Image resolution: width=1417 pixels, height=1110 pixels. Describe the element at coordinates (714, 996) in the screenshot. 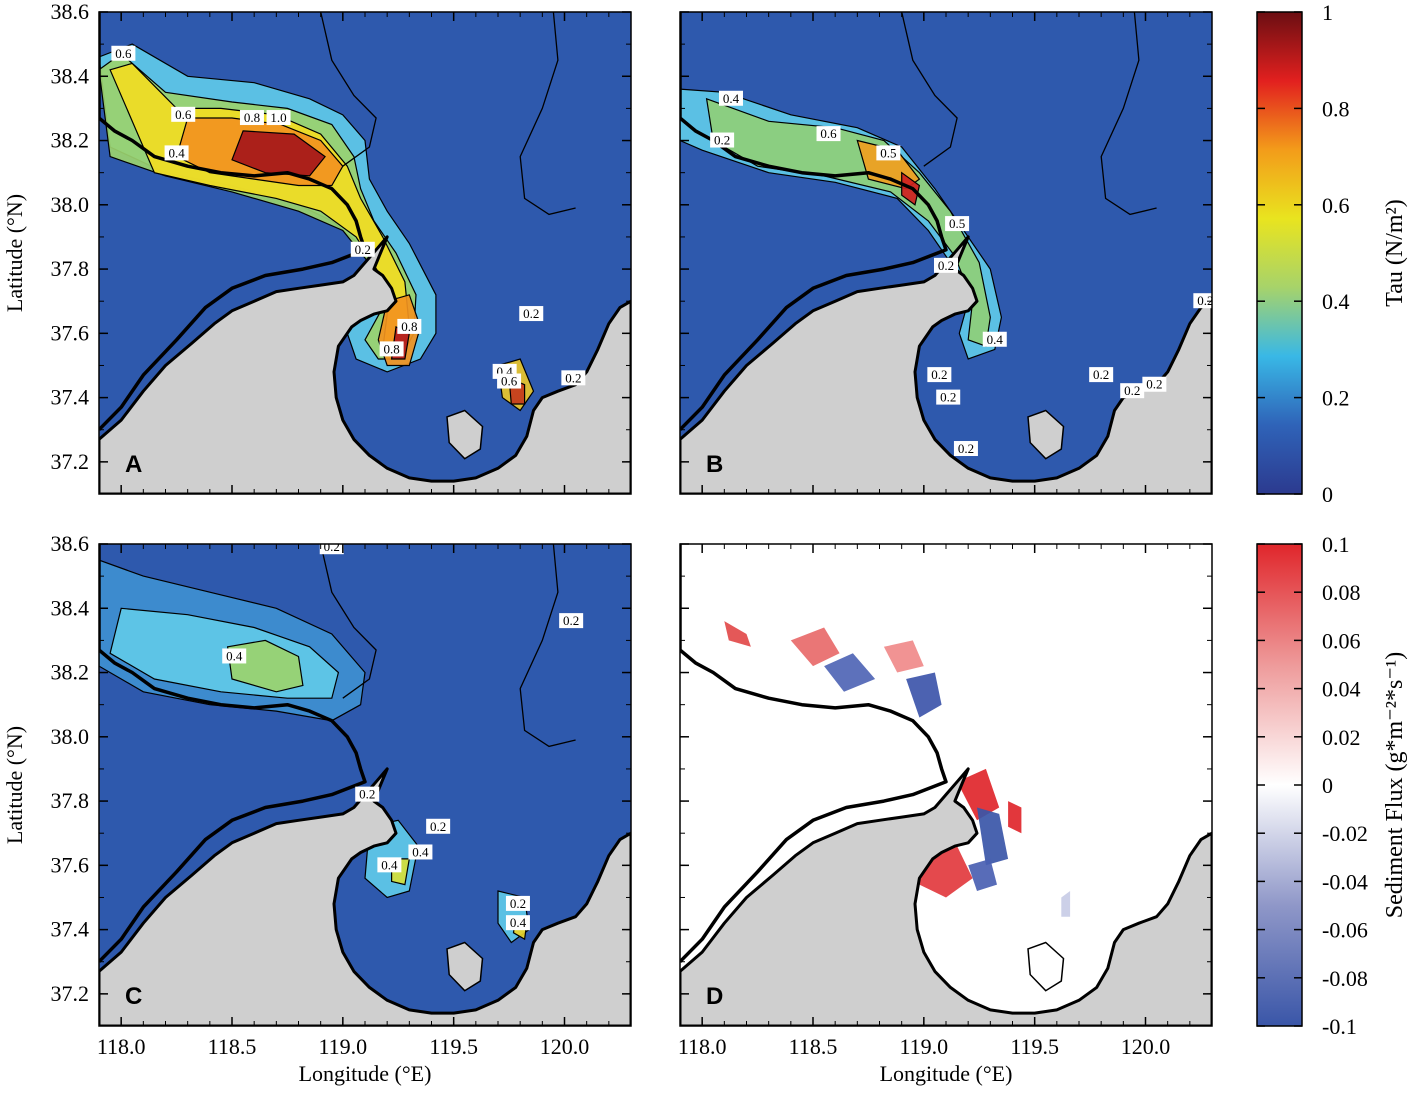

I see `panel-letter: D` at that location.